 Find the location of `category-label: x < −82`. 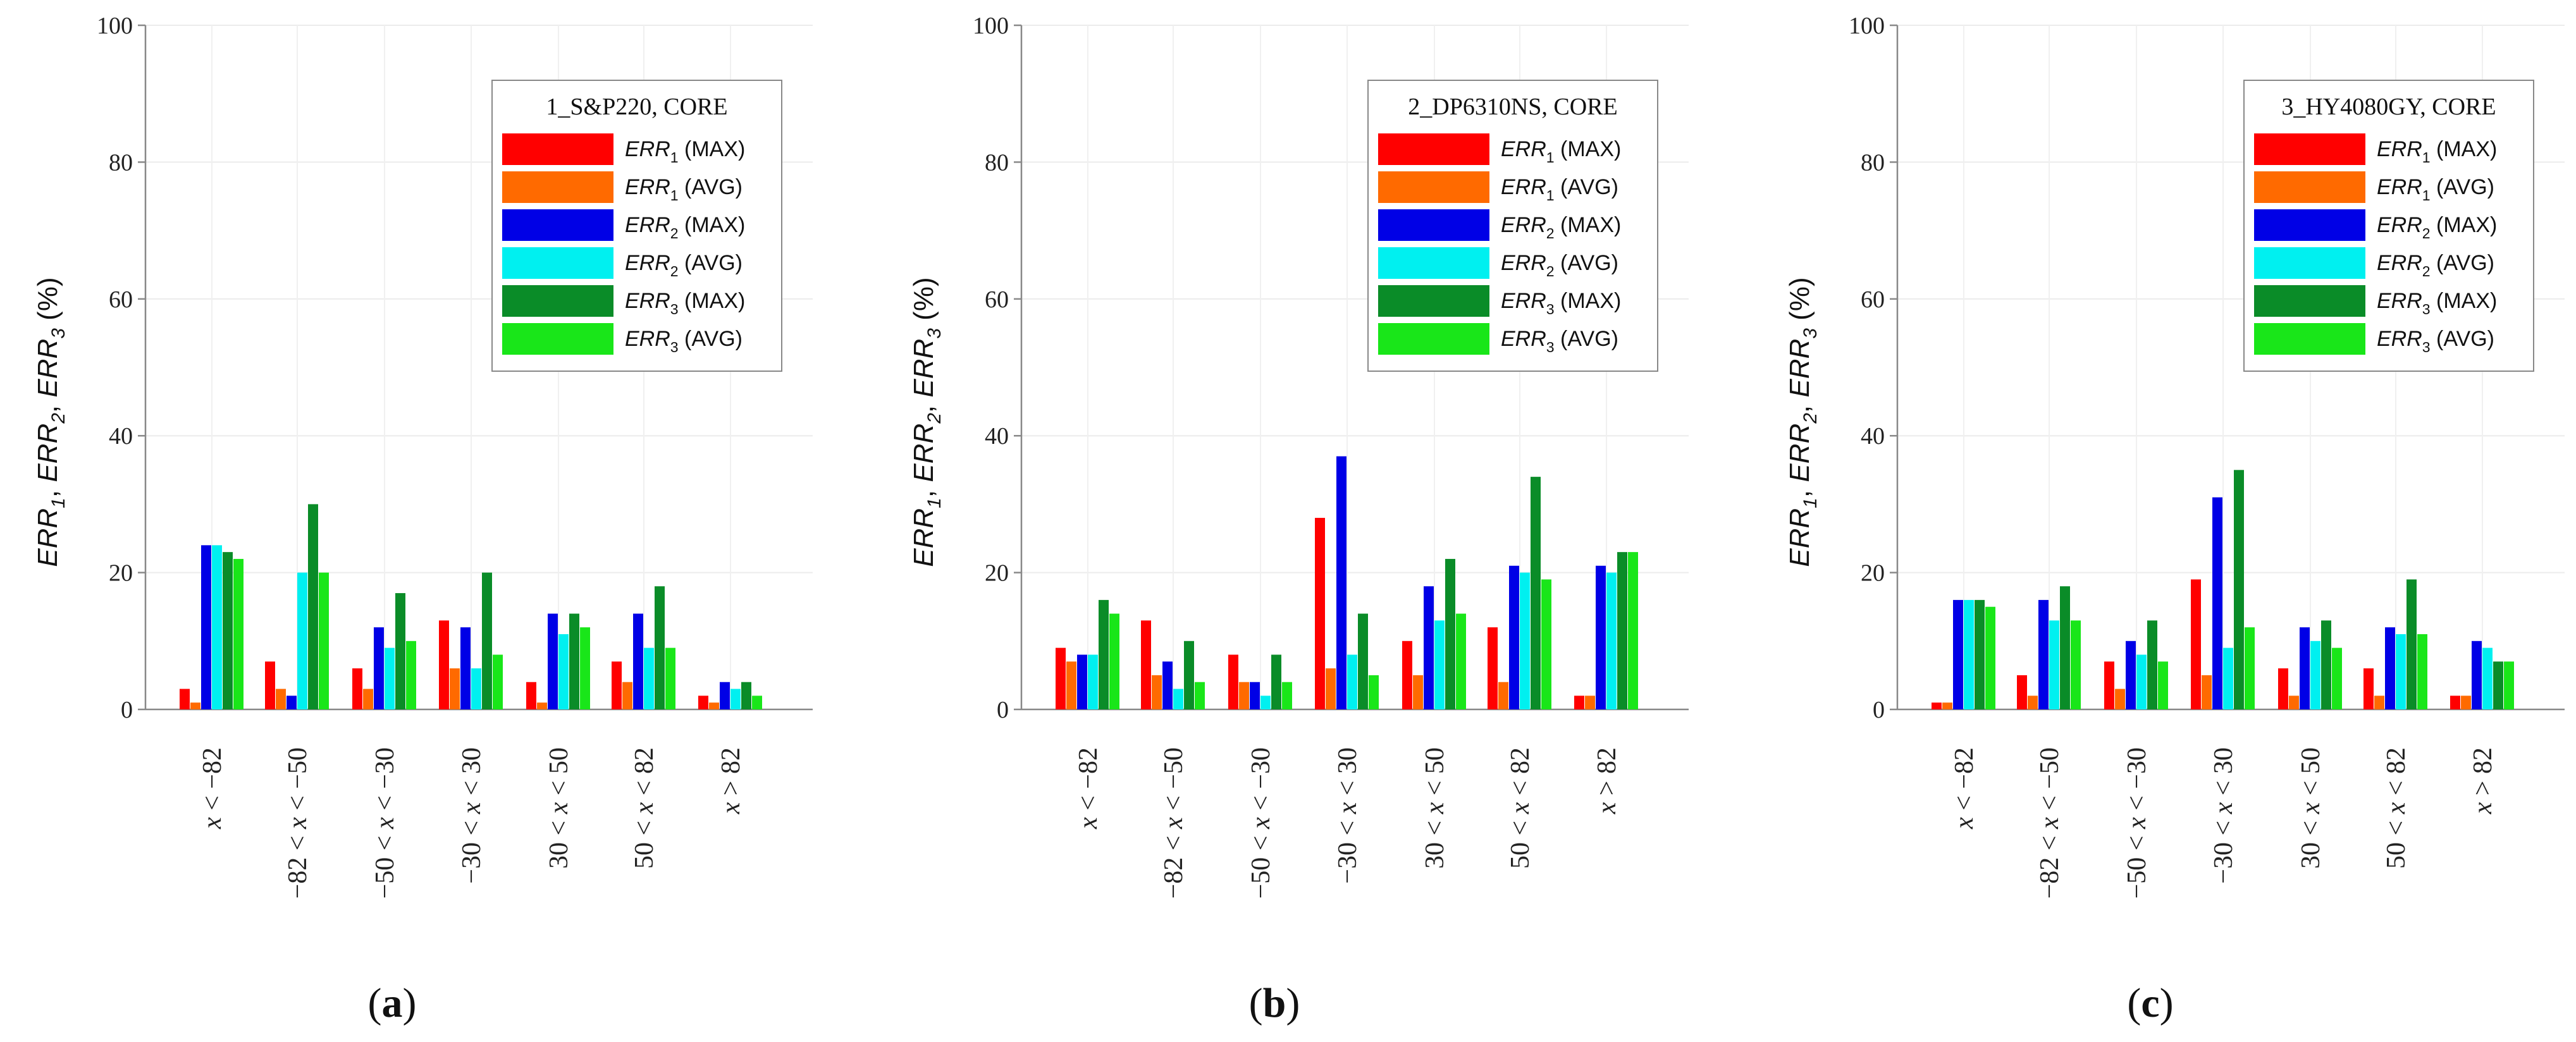

category-label: x < −82 is located at coordinates (1965, 788).